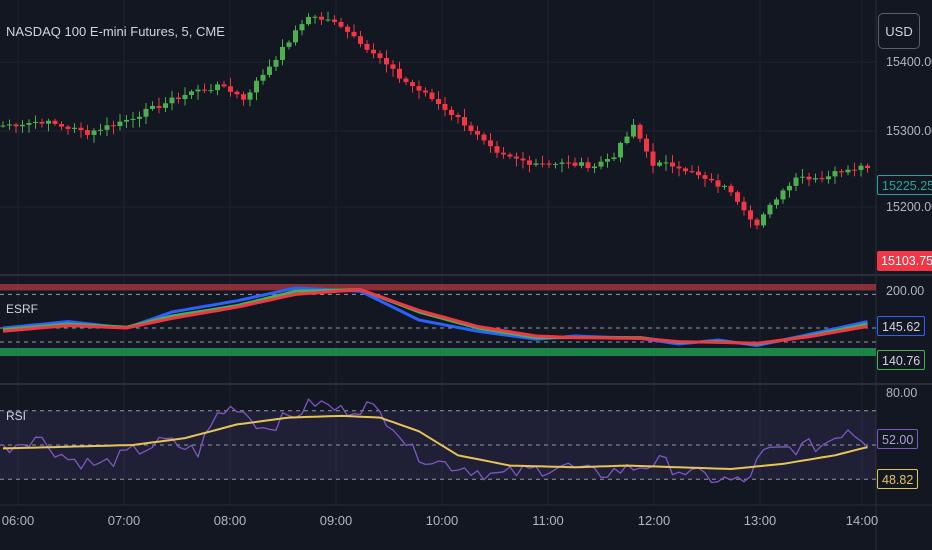 The image size is (932, 550). Describe the element at coordinates (898, 479) in the screenshot. I see `rsi-ma-tag: 48.82` at that location.